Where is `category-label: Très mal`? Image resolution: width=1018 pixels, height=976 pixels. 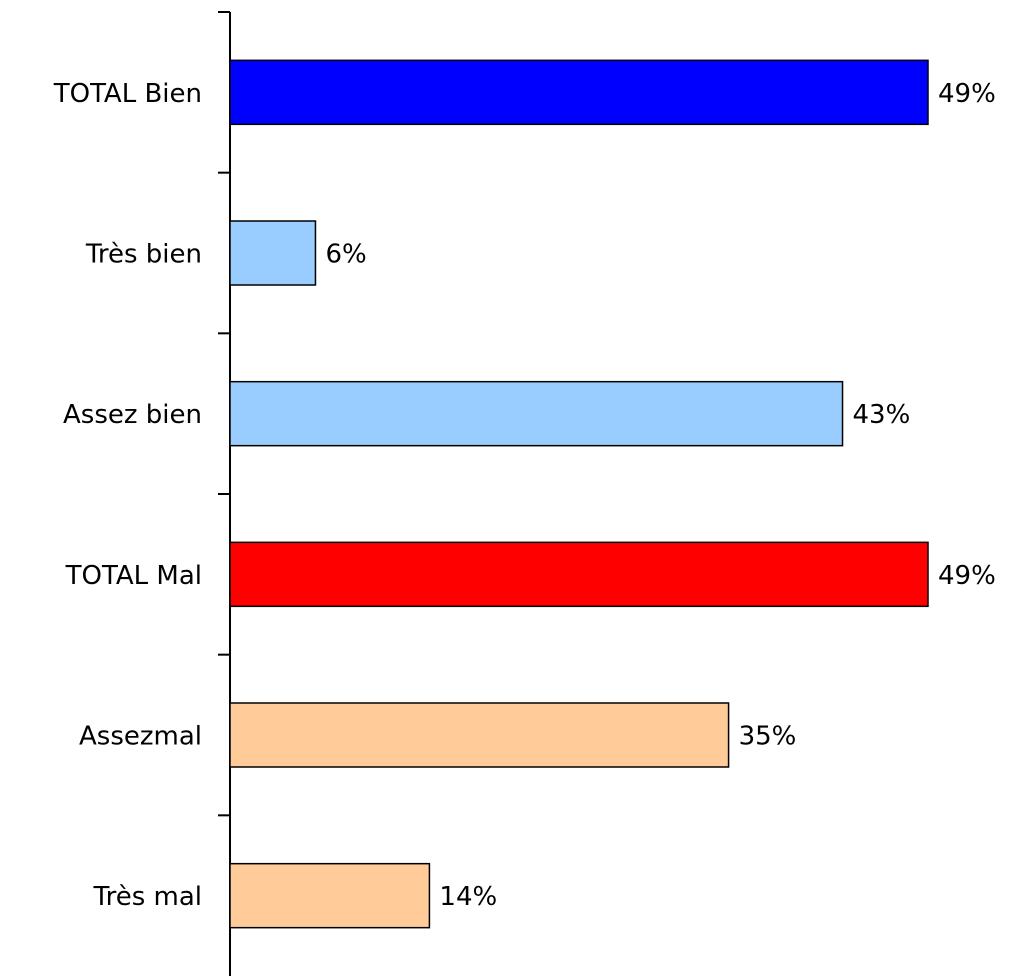 category-label: Très mal is located at coordinates (147, 897).